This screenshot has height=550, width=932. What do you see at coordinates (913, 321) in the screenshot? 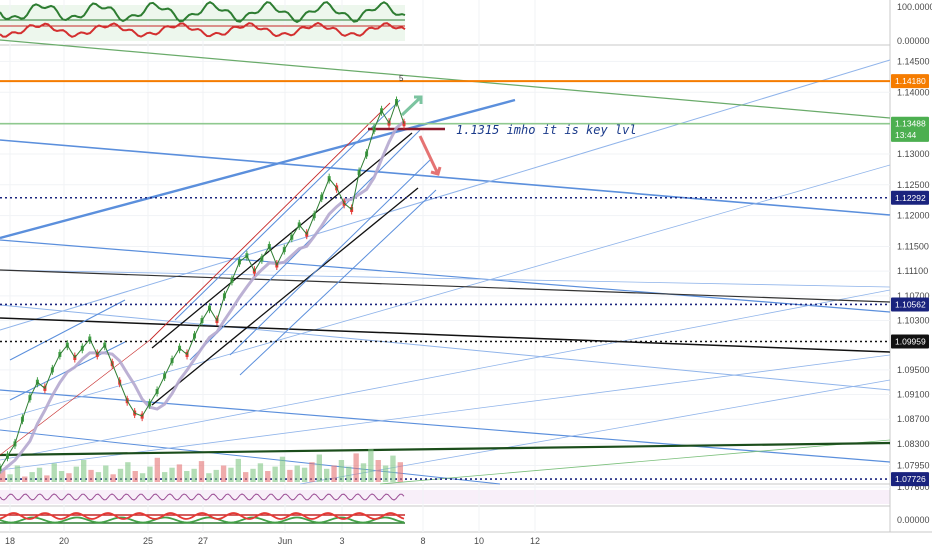
I see `price-tick-label: 1.10300` at bounding box center [913, 321].